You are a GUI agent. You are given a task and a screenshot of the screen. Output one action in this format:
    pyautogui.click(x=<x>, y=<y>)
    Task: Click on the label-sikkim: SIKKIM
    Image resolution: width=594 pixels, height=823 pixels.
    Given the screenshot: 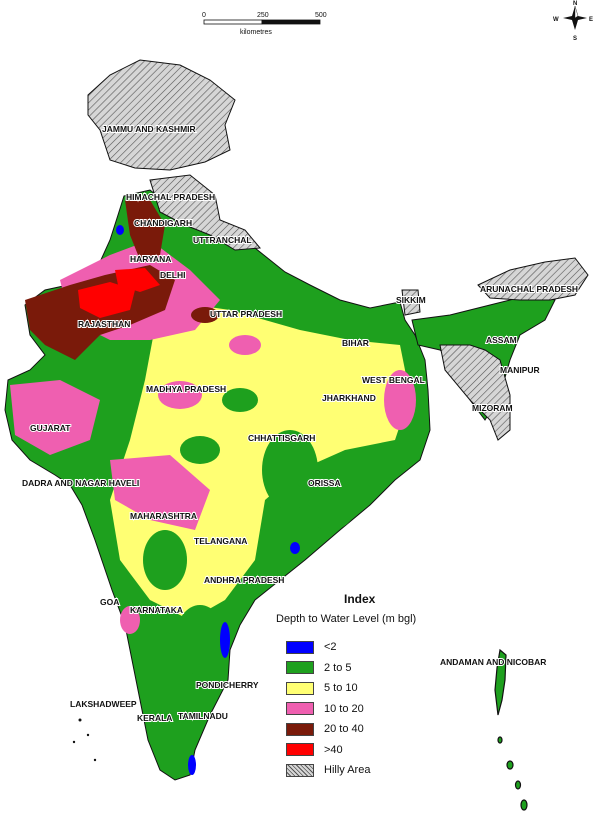 What is the action you would take?
    pyautogui.click(x=411, y=300)
    